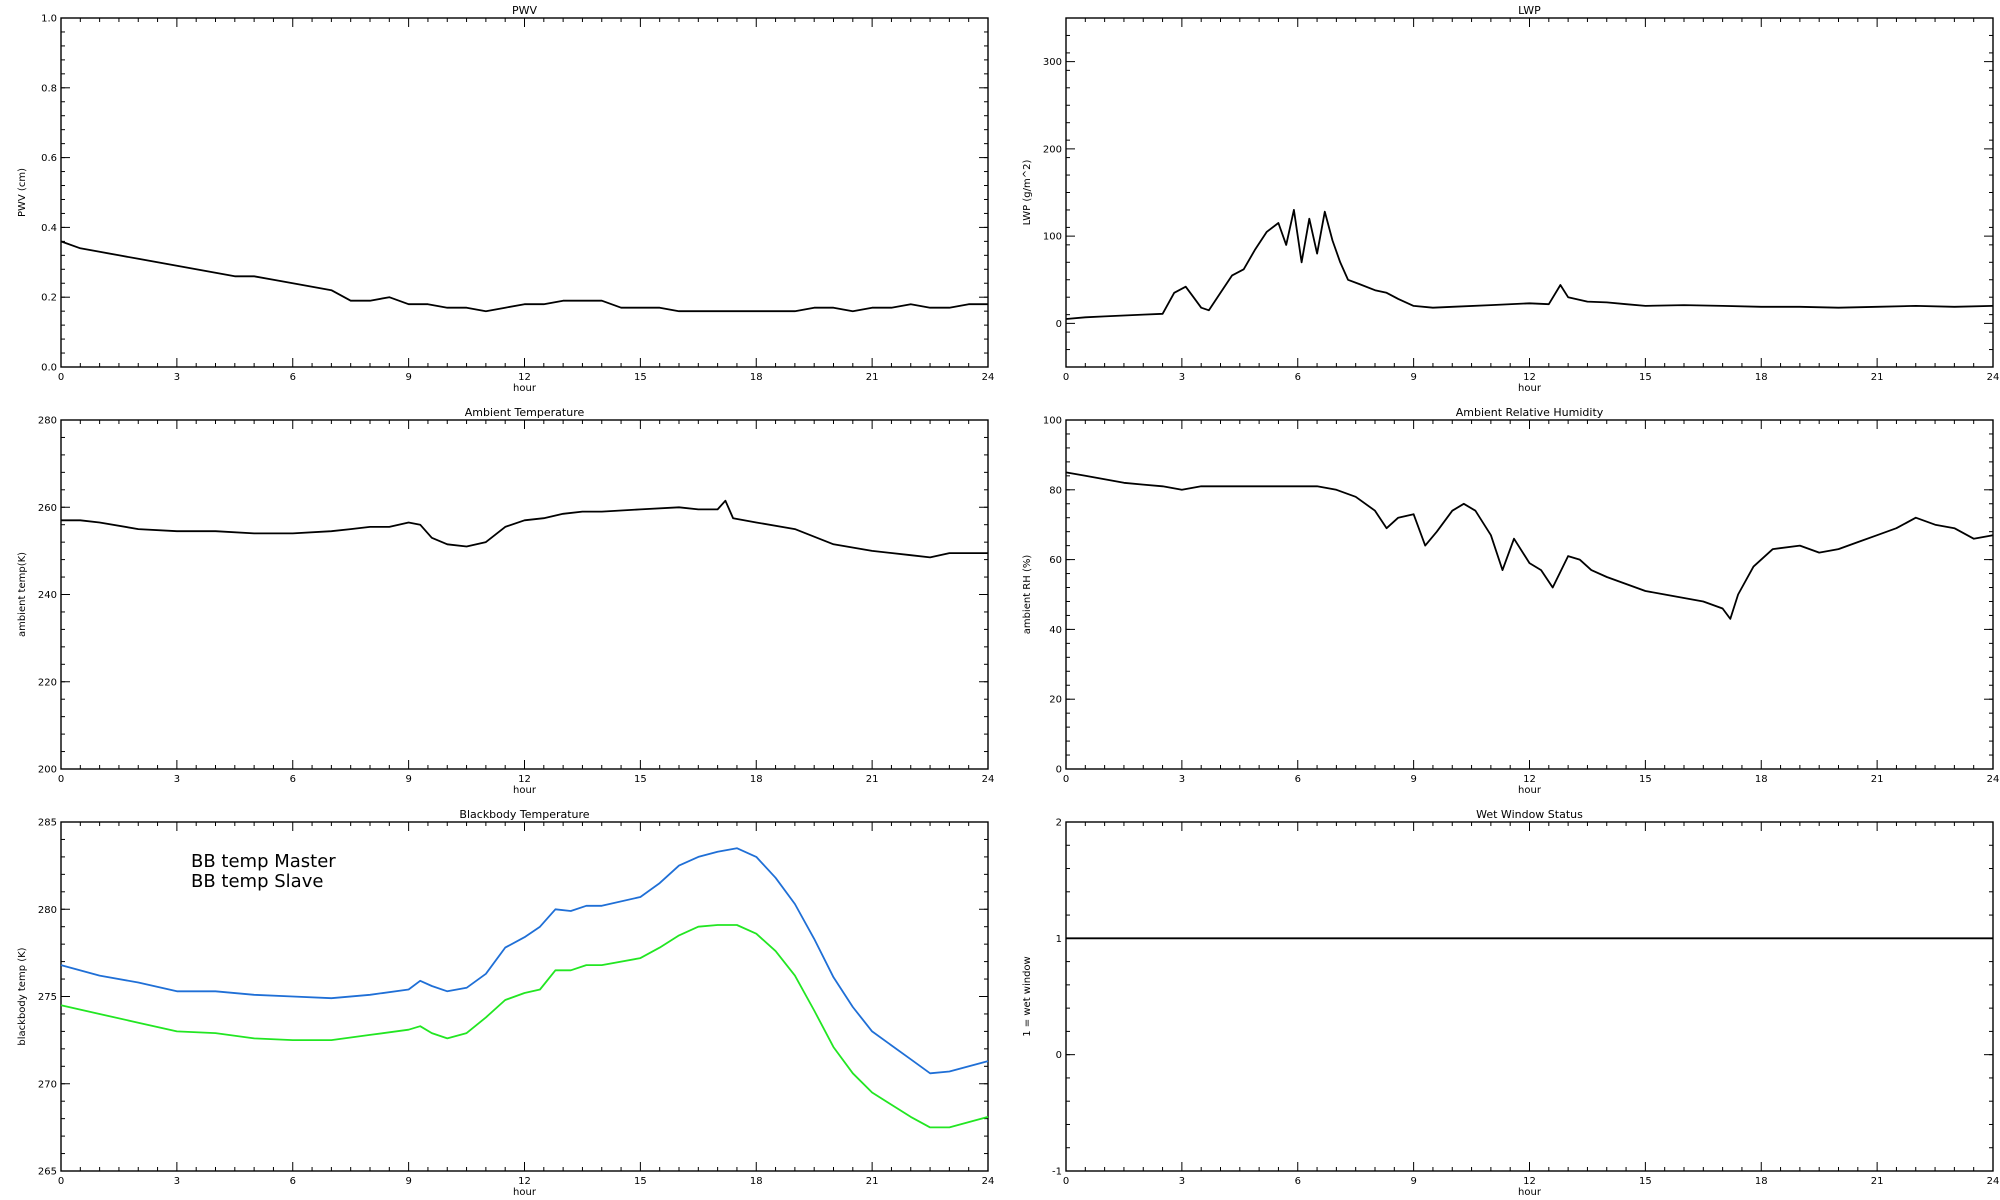  What do you see at coordinates (1055, 630) in the screenshot?
I see `y-tick-label: 40` at bounding box center [1055, 630].